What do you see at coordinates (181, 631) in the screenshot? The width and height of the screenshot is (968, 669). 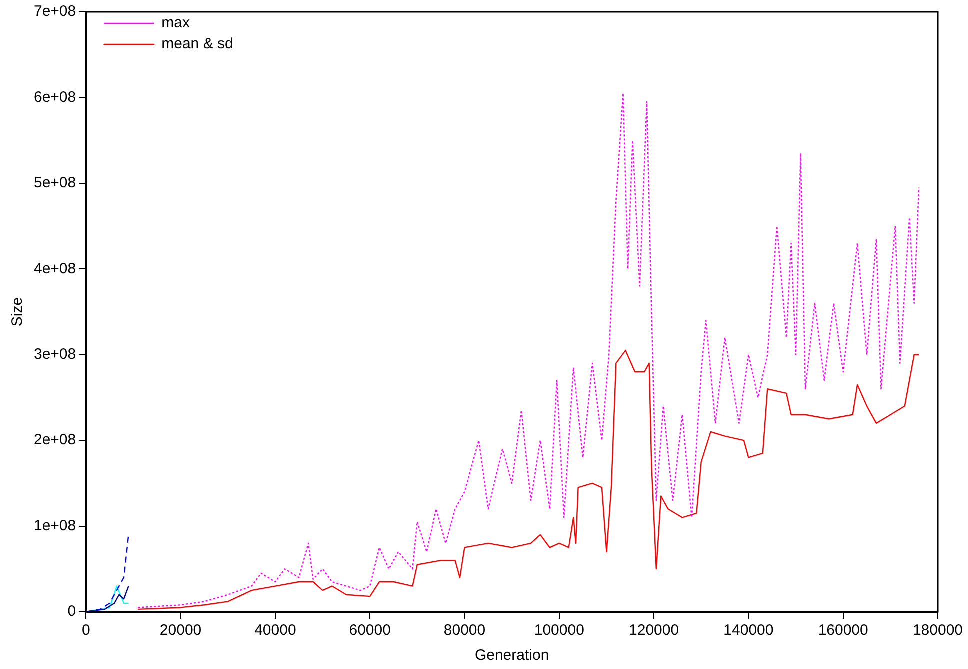 I see `x-tick-label: 20000` at bounding box center [181, 631].